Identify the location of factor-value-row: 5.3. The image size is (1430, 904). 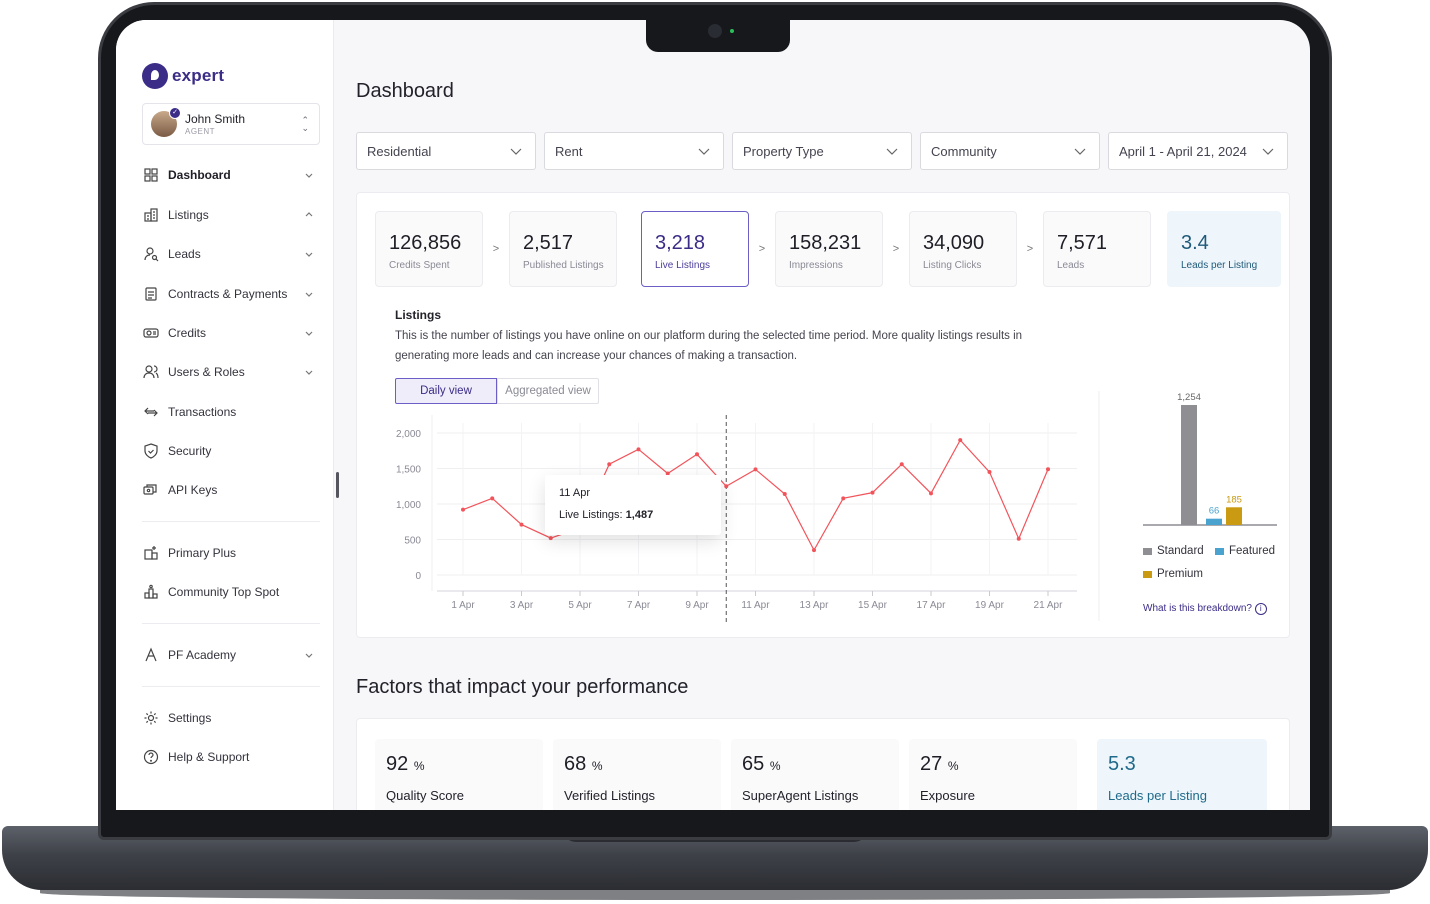
(1187, 764).